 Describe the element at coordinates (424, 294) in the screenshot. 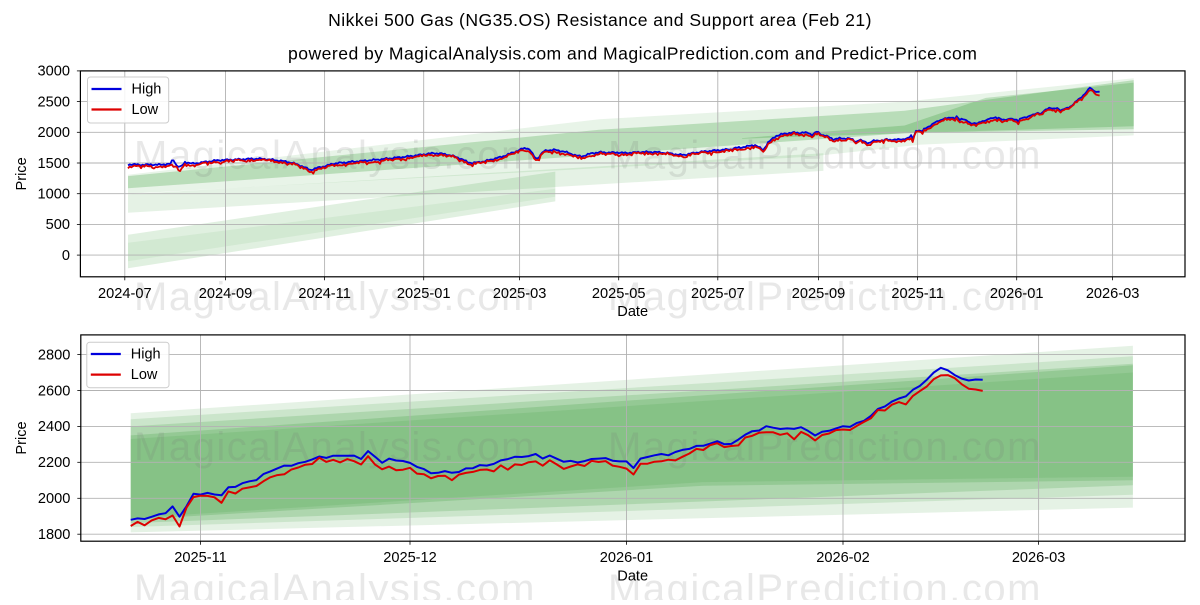

I see `svg-text: 2025-01` at that location.